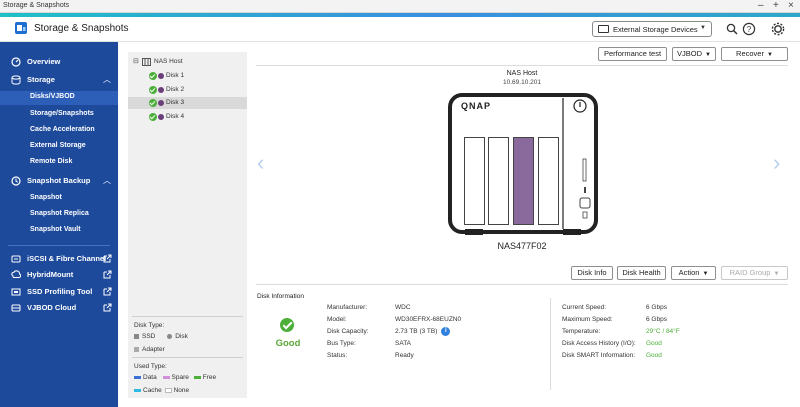 Image resolution: width=800 pixels, height=407 pixels. Describe the element at coordinates (428, 319) in the screenshot. I see `model-value: WD30EFRX-68EUZN0` at that location.